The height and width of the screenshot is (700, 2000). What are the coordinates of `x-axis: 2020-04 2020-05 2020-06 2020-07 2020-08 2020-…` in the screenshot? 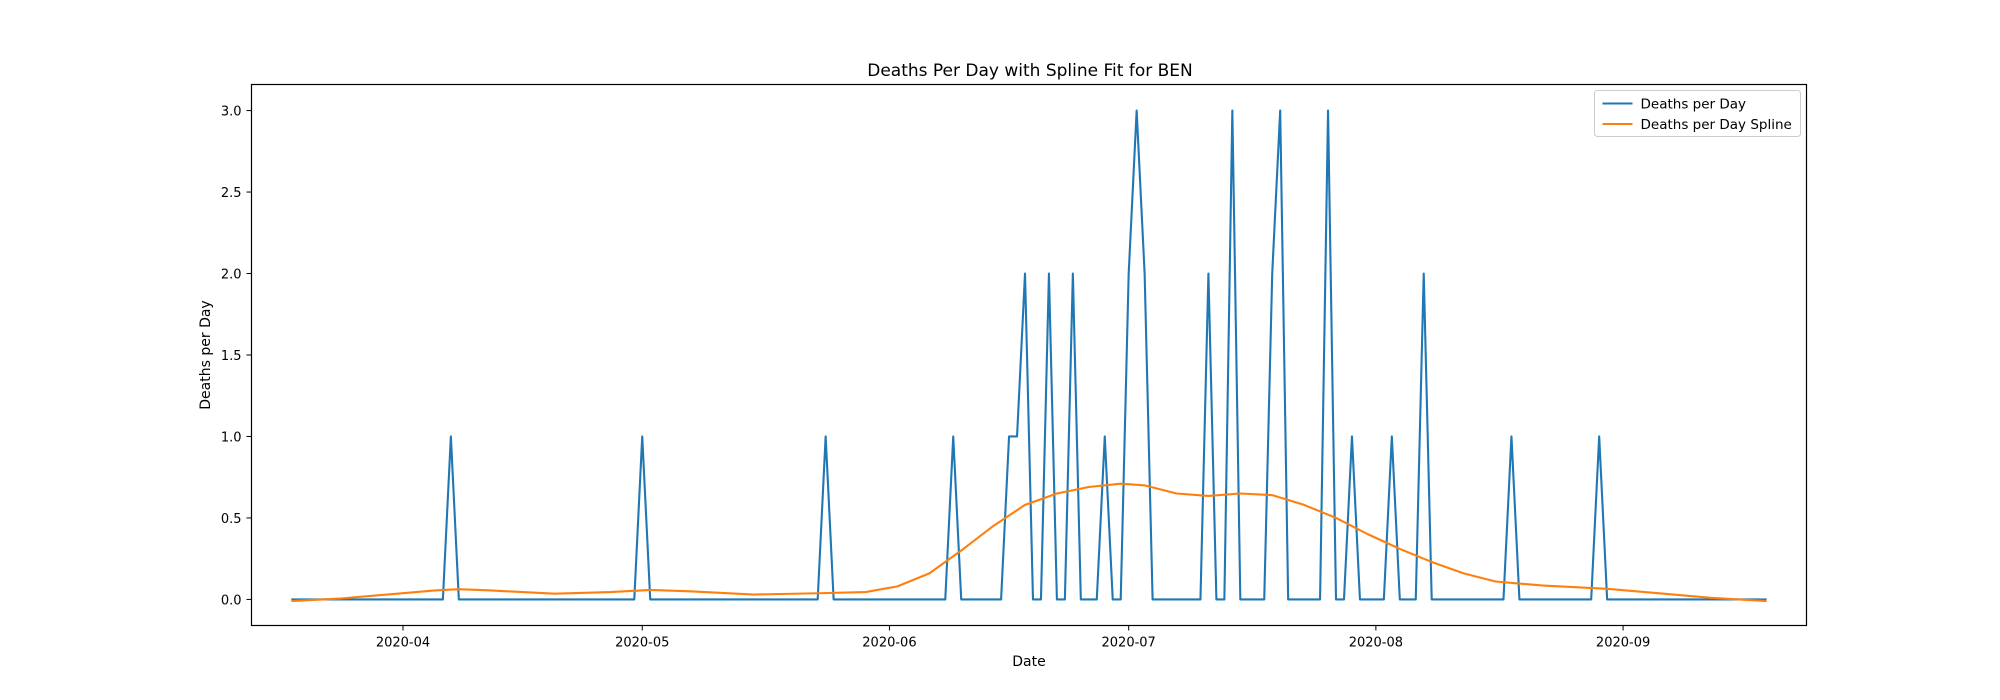 It's located at (1013, 638).